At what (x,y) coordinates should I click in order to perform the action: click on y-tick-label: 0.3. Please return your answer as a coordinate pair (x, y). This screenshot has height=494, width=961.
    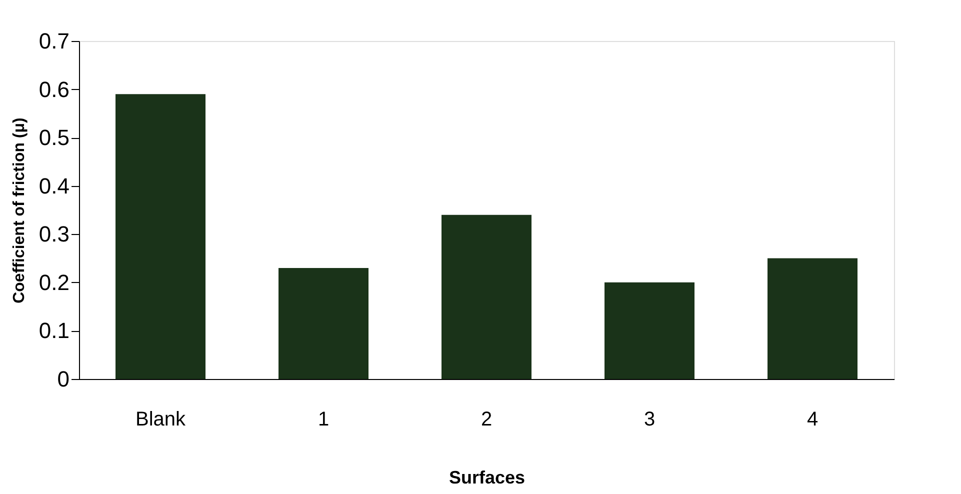
    Looking at the image, I should click on (54, 234).